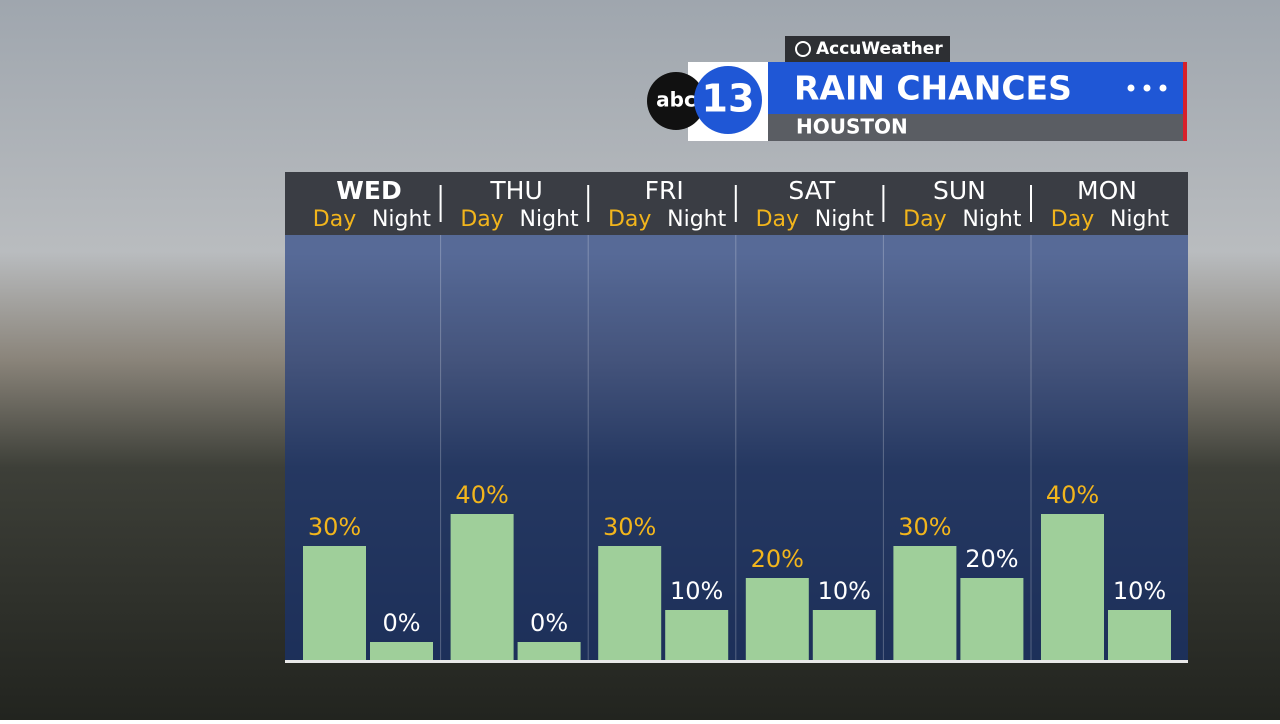 The width and height of the screenshot is (1280, 724). What do you see at coordinates (1107, 190) in the screenshot?
I see `day-label: MON` at bounding box center [1107, 190].